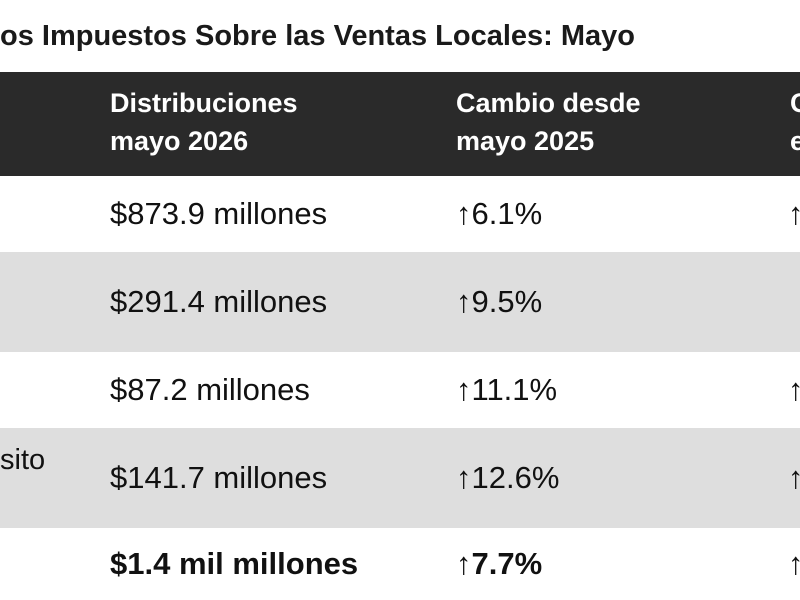 The image size is (800, 600). What do you see at coordinates (219, 213) in the screenshot?
I see `distribution-cell: $873.9 millones` at bounding box center [219, 213].